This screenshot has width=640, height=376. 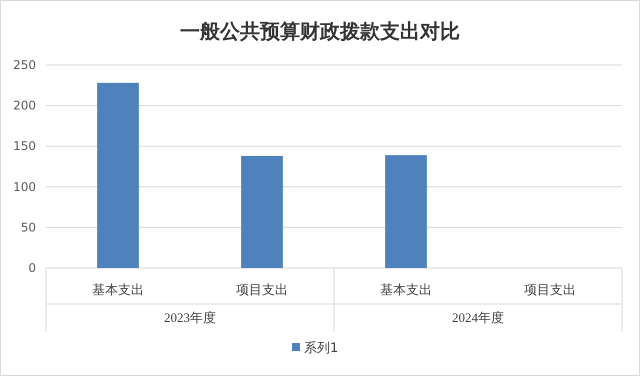 What do you see at coordinates (190, 317) in the screenshot?
I see `text: 2023年度` at bounding box center [190, 317].